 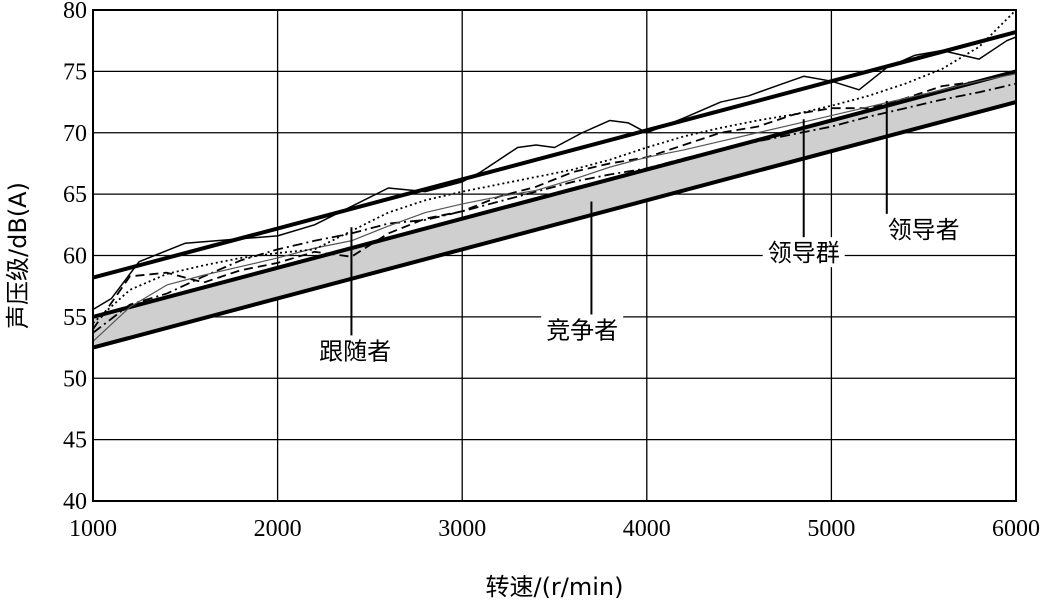 I want to click on y-tick-label: 75, so click(x=75, y=72).